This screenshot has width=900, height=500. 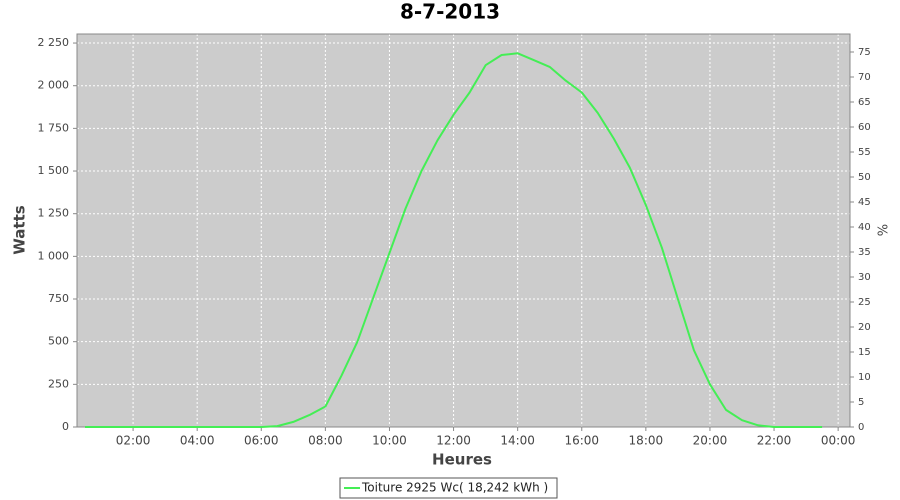 I want to click on y-tick-label: 1 500, so click(x=54, y=170).